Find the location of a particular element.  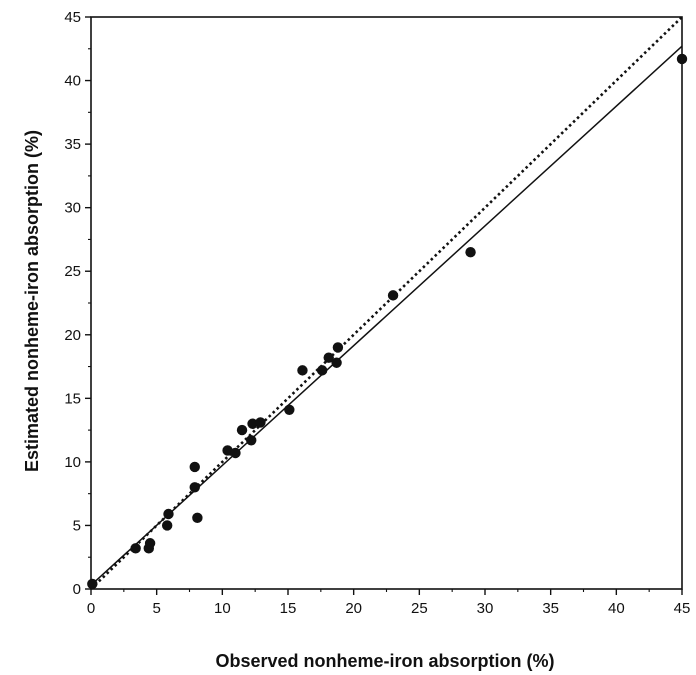

x-tick-label-40: 40 is located at coordinates (616, 608).